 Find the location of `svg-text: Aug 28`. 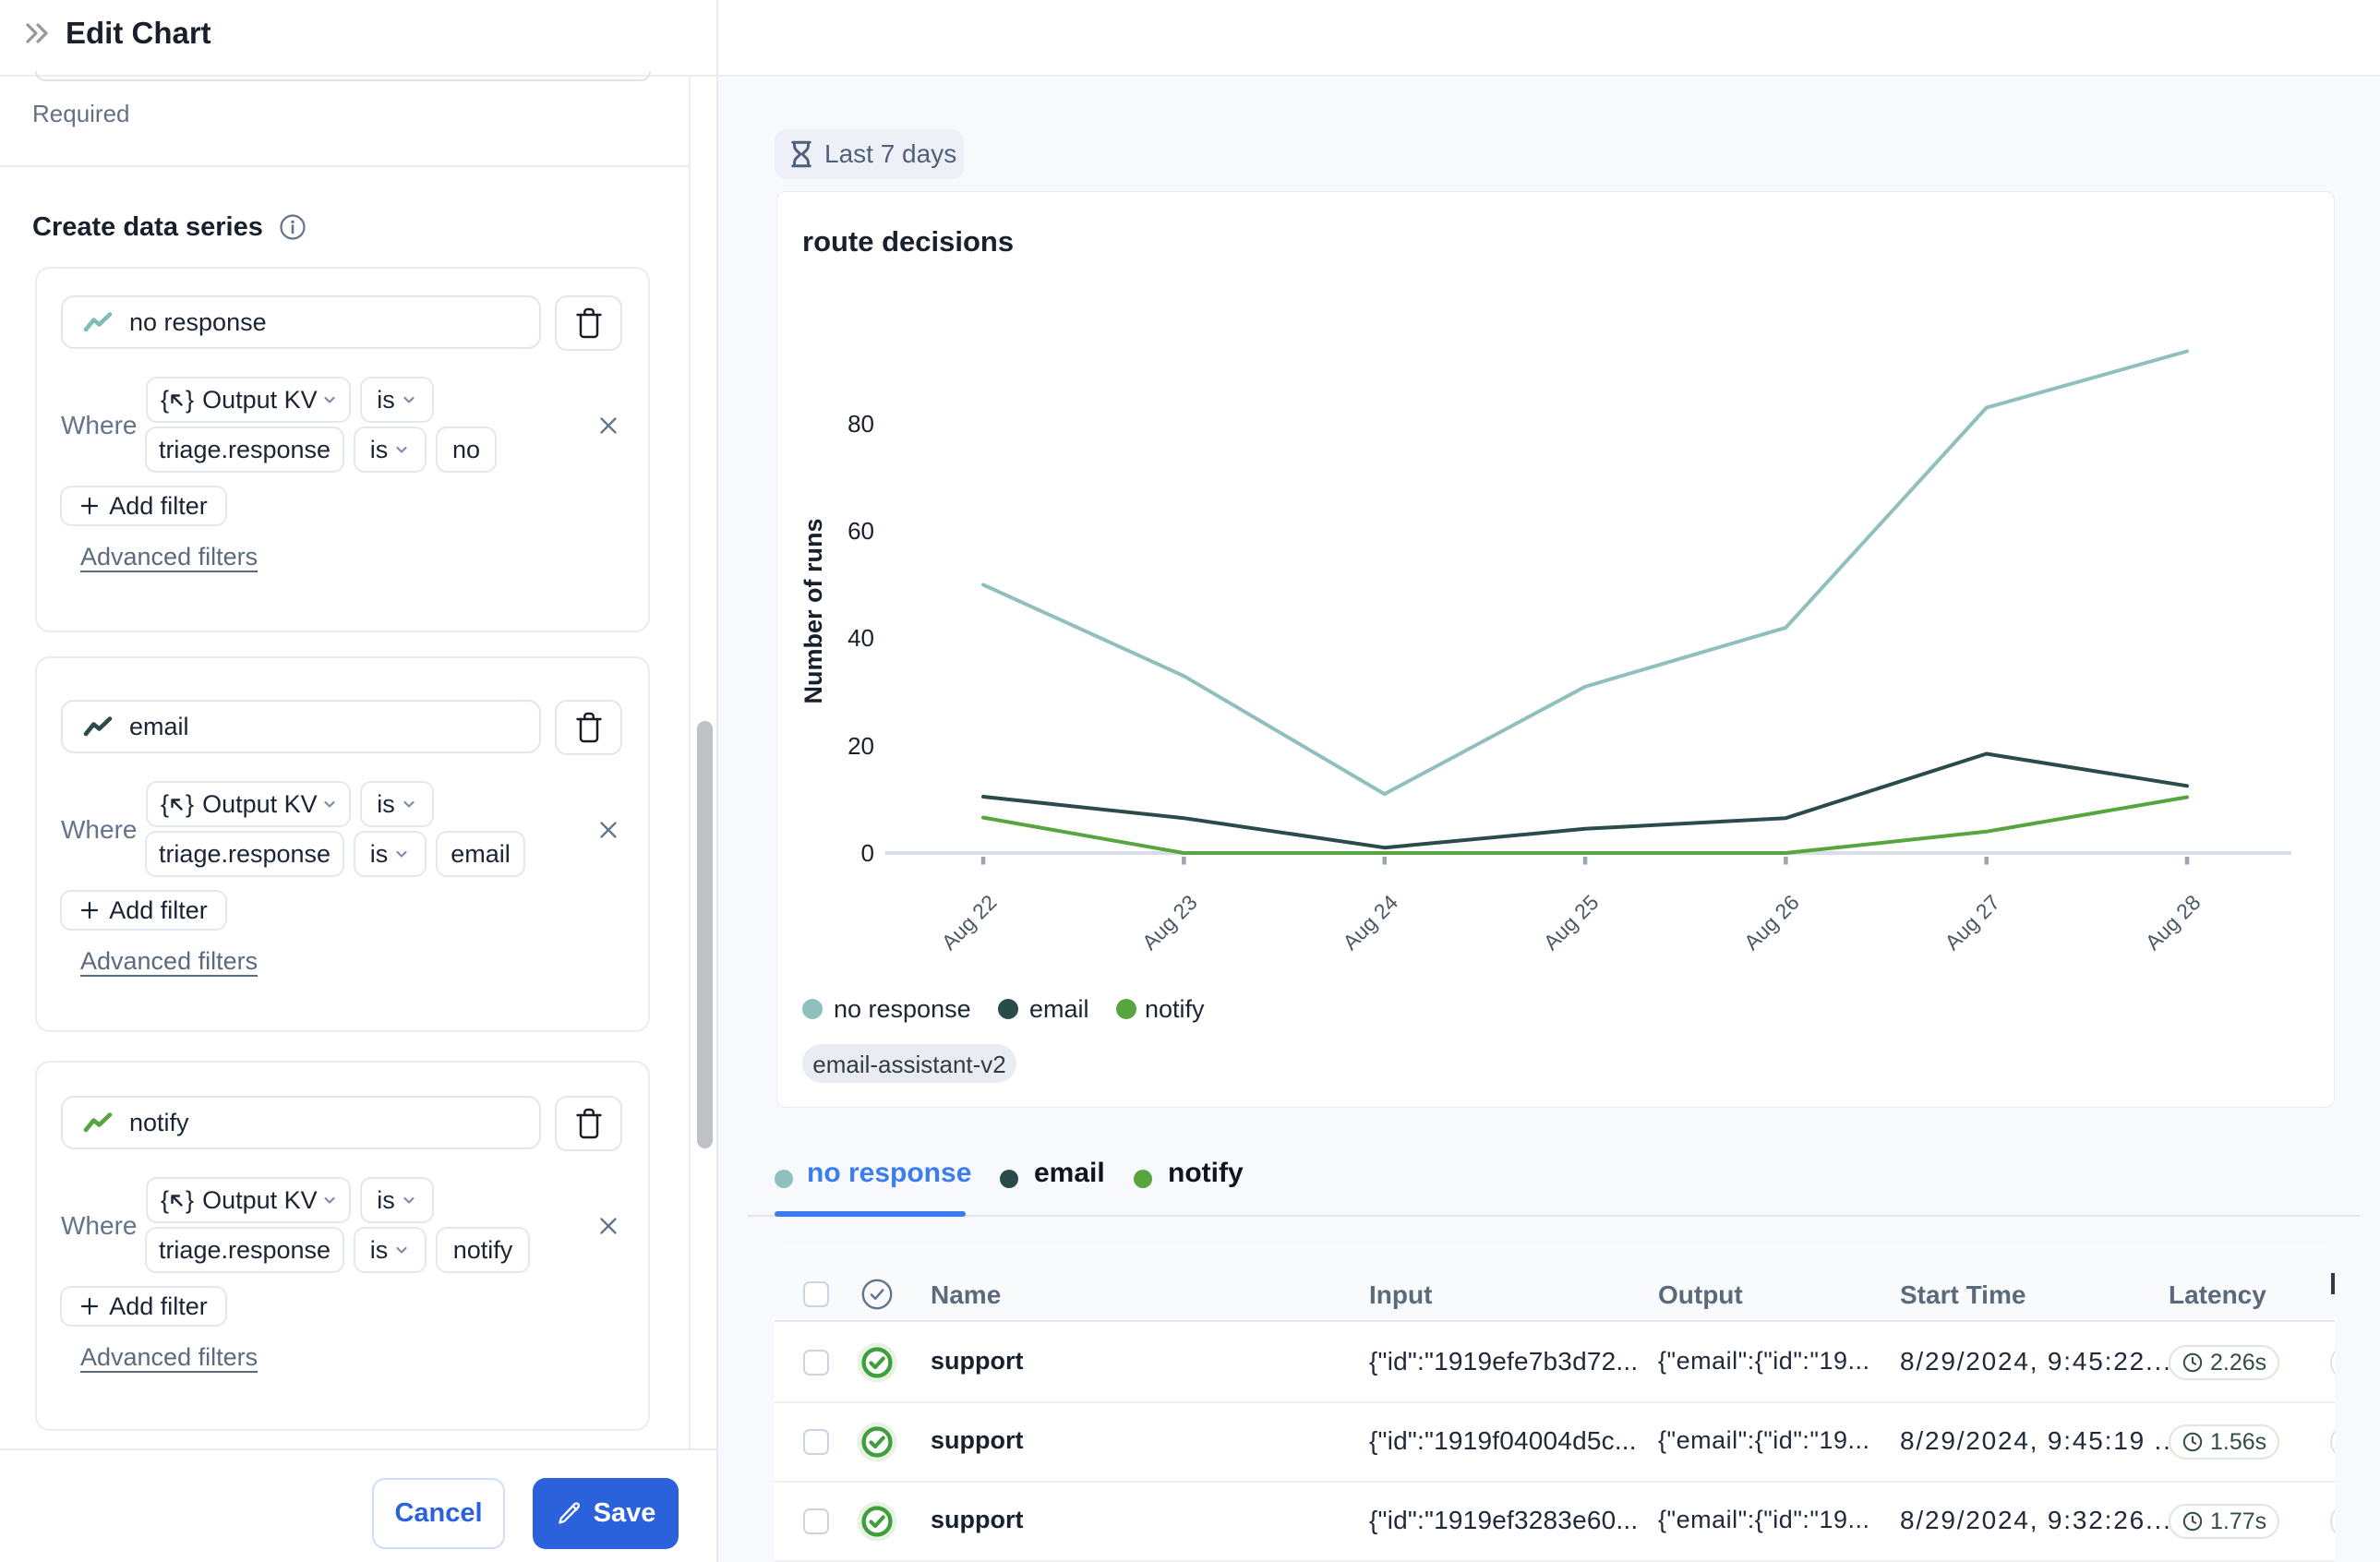

svg-text: Aug 28 is located at coordinates (2173, 922).